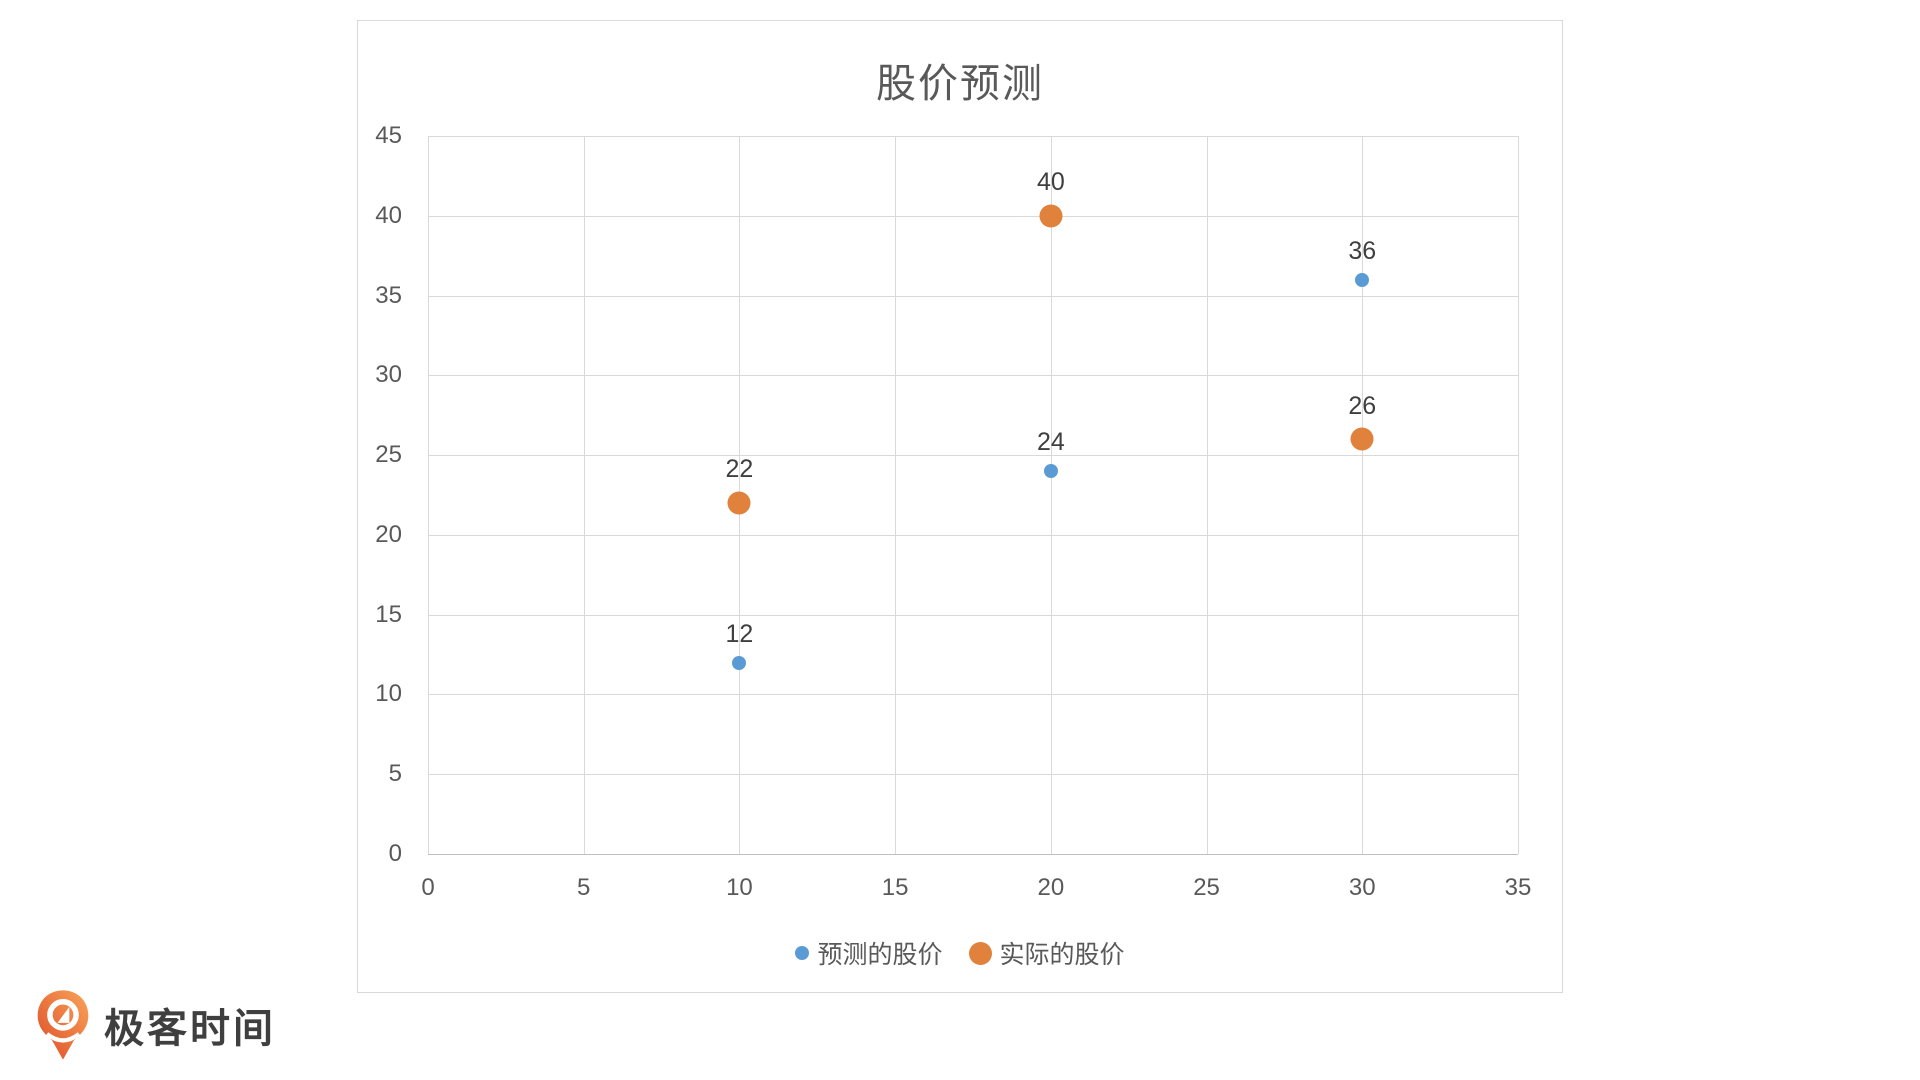 The width and height of the screenshot is (1920, 1080). What do you see at coordinates (1050, 442) in the screenshot?
I see `data-point-label: 24` at bounding box center [1050, 442].